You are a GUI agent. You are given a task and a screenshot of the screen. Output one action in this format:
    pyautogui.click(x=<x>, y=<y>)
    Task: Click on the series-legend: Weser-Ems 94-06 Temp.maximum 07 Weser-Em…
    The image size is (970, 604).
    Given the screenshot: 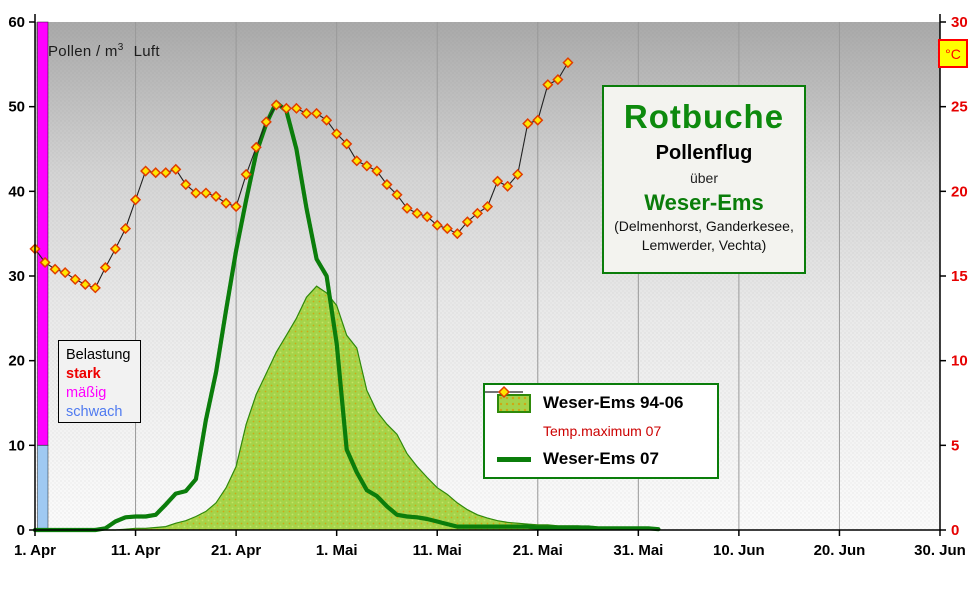 What is the action you would take?
    pyautogui.click(x=601, y=431)
    